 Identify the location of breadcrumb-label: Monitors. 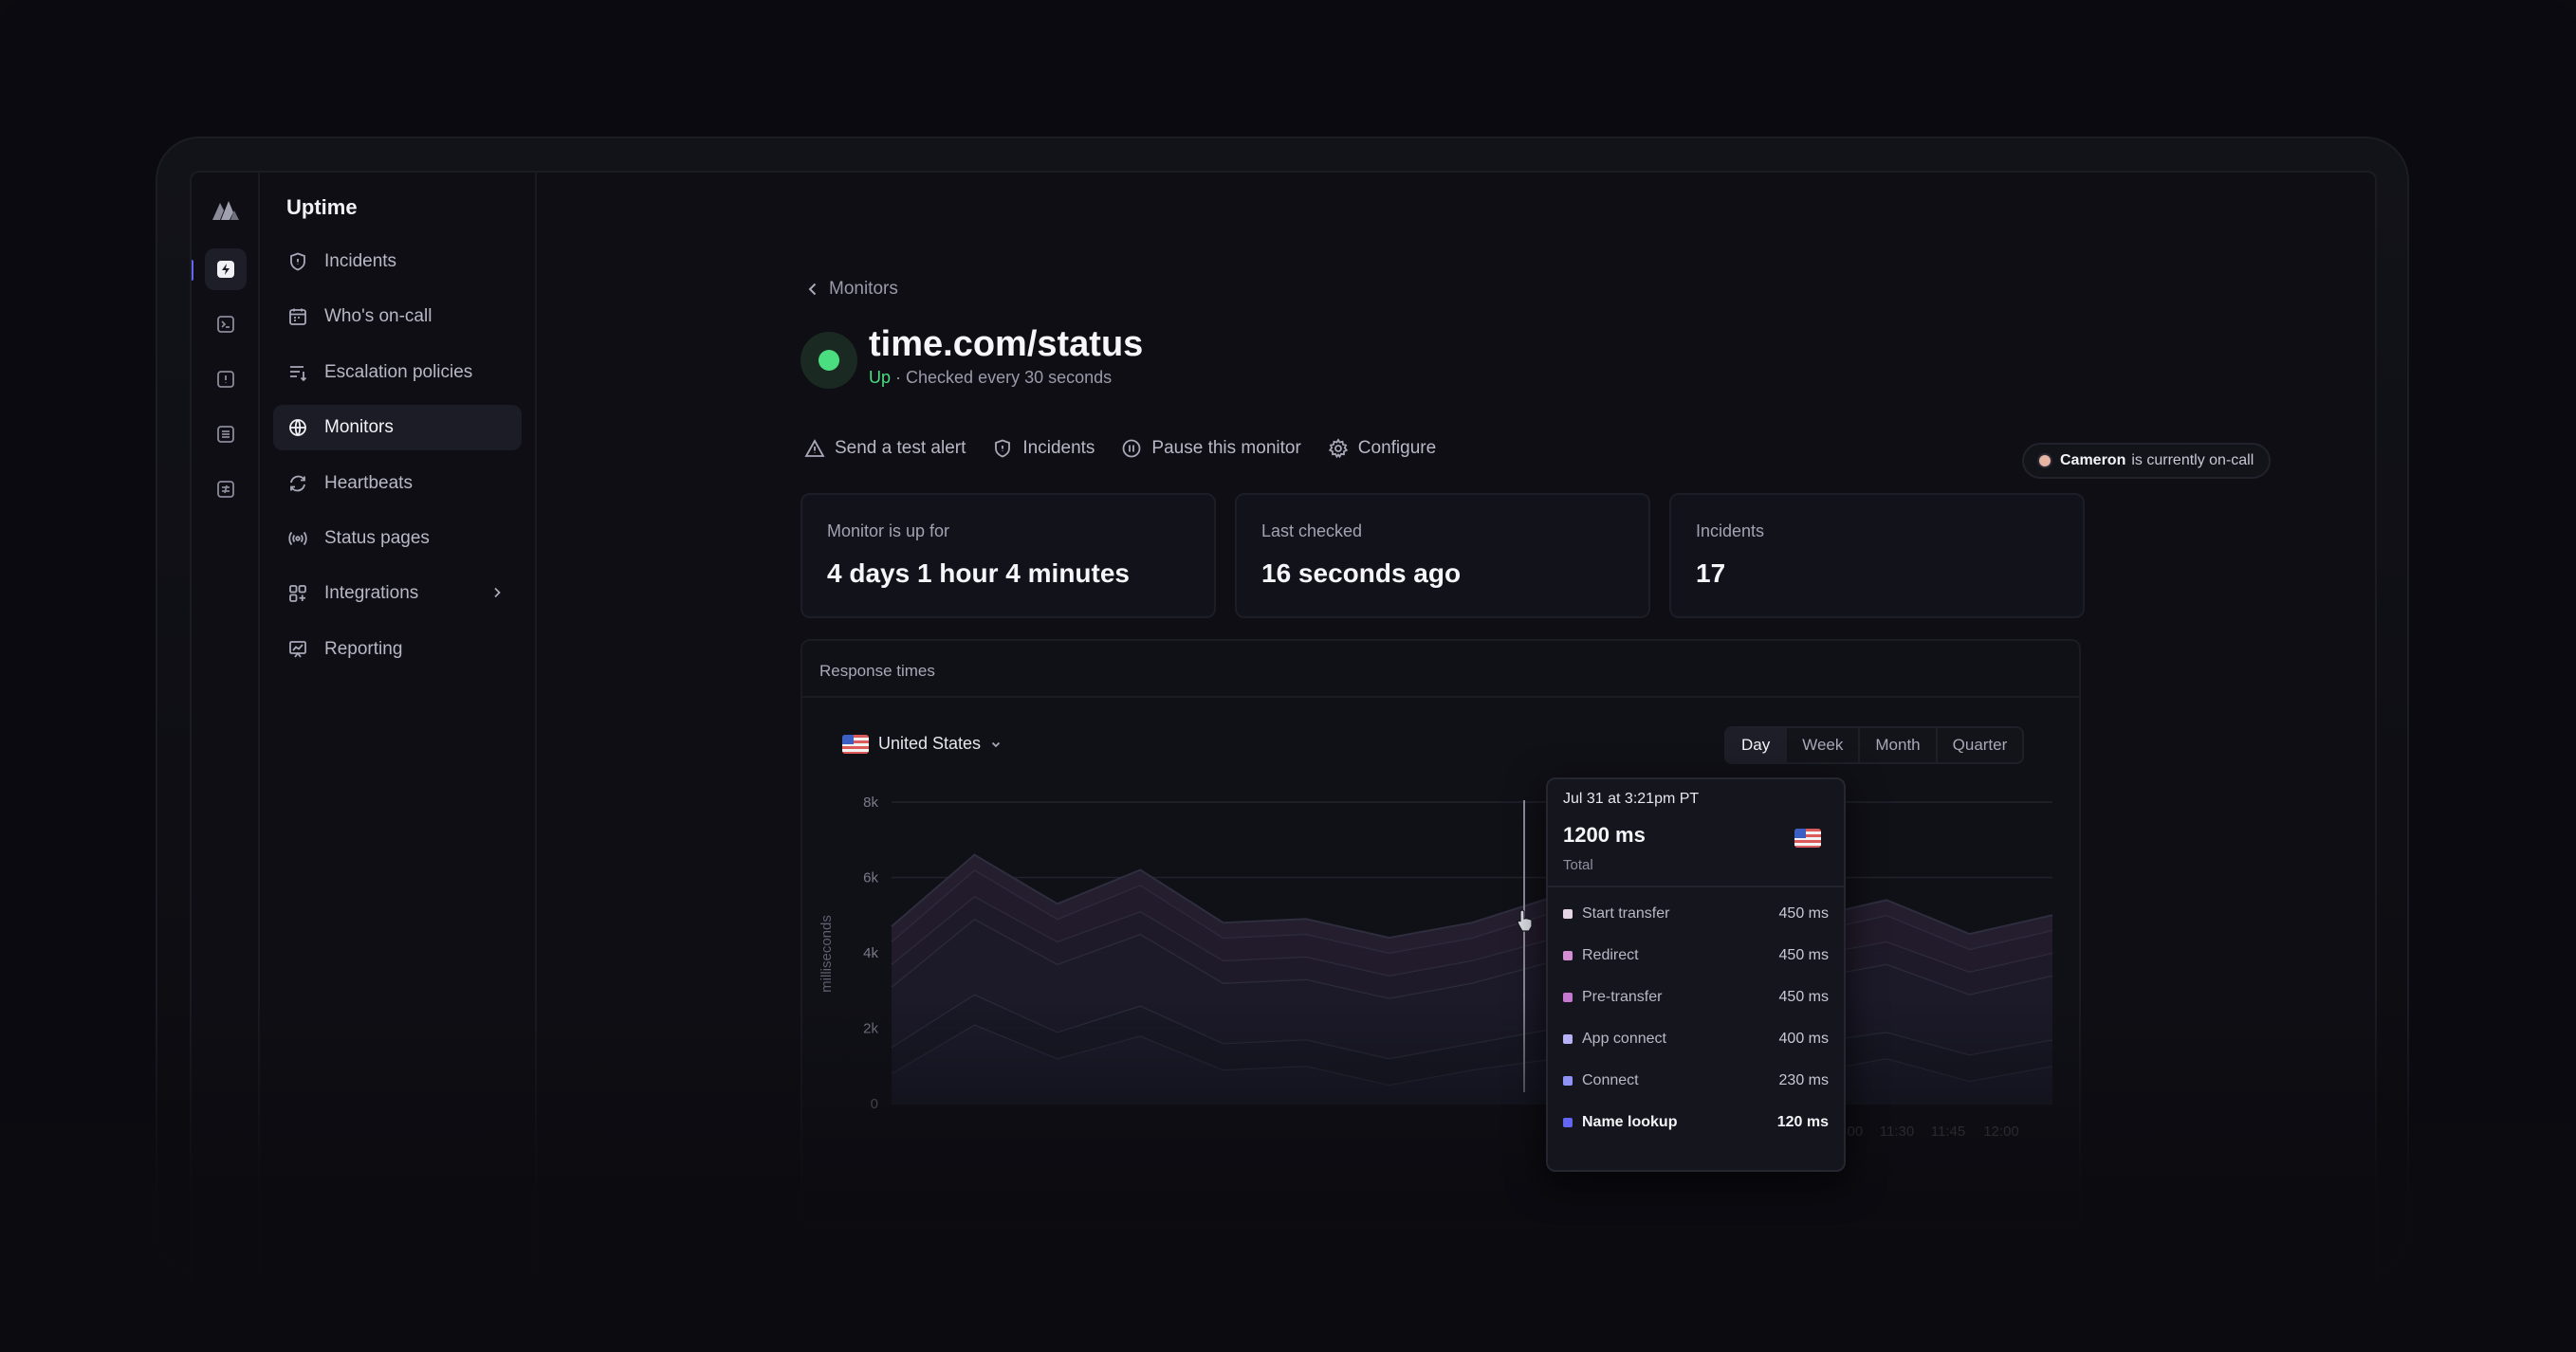
(863, 289).